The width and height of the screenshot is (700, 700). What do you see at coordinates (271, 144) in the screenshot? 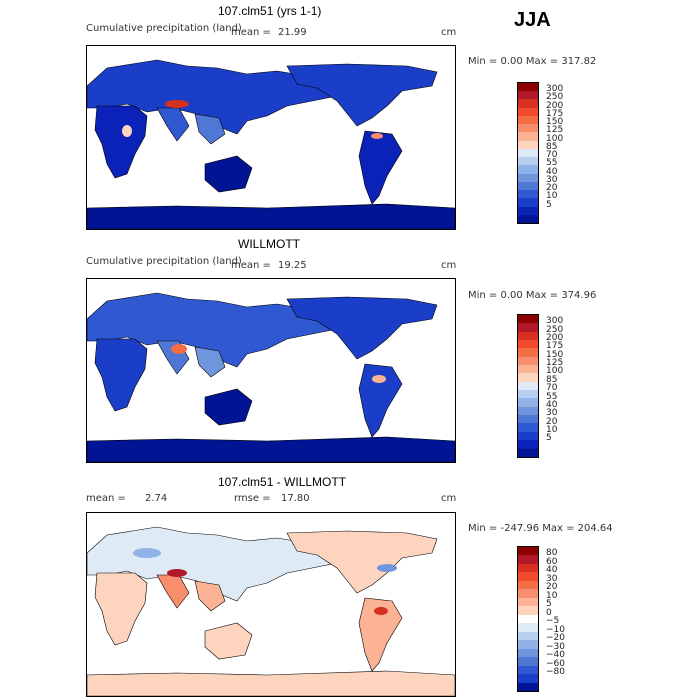
I see `panel1-map-svg` at bounding box center [271, 144].